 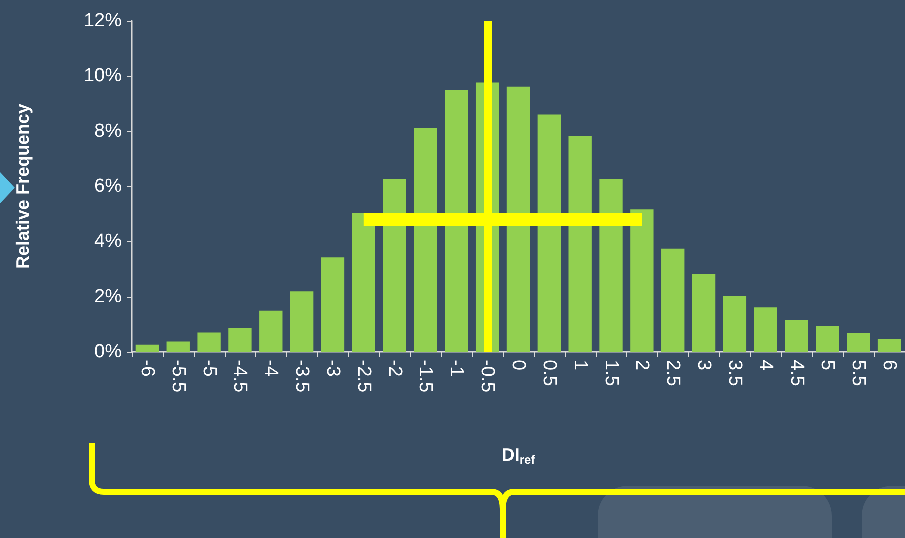 I want to click on x-tick-label: 5, so click(x=827, y=365).